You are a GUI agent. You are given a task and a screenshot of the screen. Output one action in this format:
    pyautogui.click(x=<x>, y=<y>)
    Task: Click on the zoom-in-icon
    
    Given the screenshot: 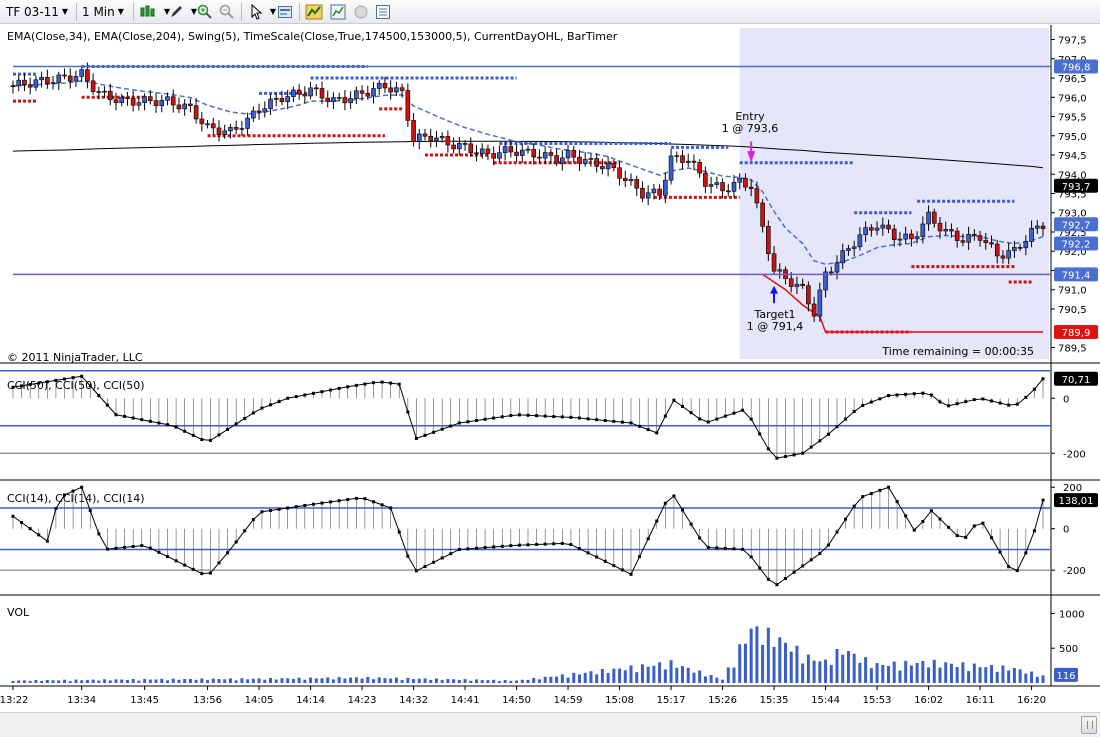 What is the action you would take?
    pyautogui.click(x=205, y=11)
    